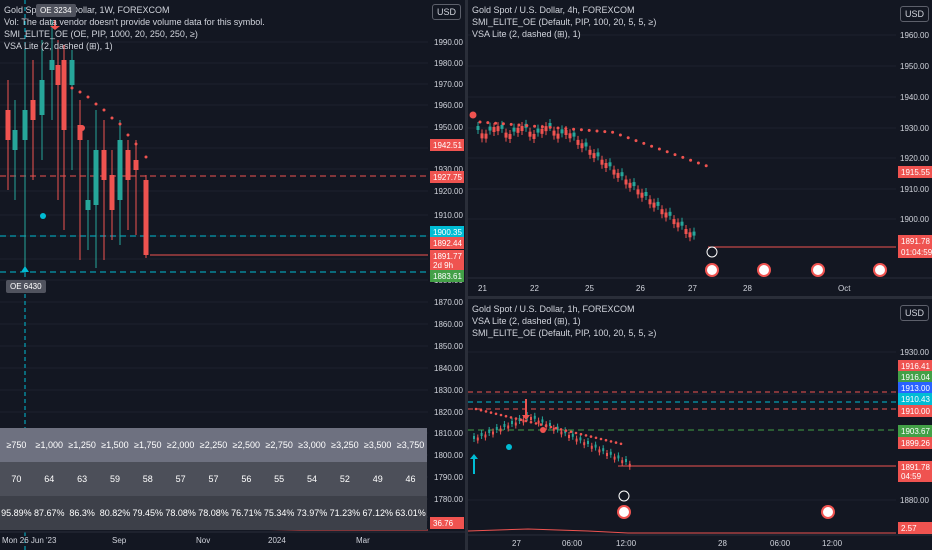 The width and height of the screenshot is (932, 550). What do you see at coordinates (443, 265) in the screenshot?
I see `price-tag: 2d 9h` at bounding box center [443, 265].